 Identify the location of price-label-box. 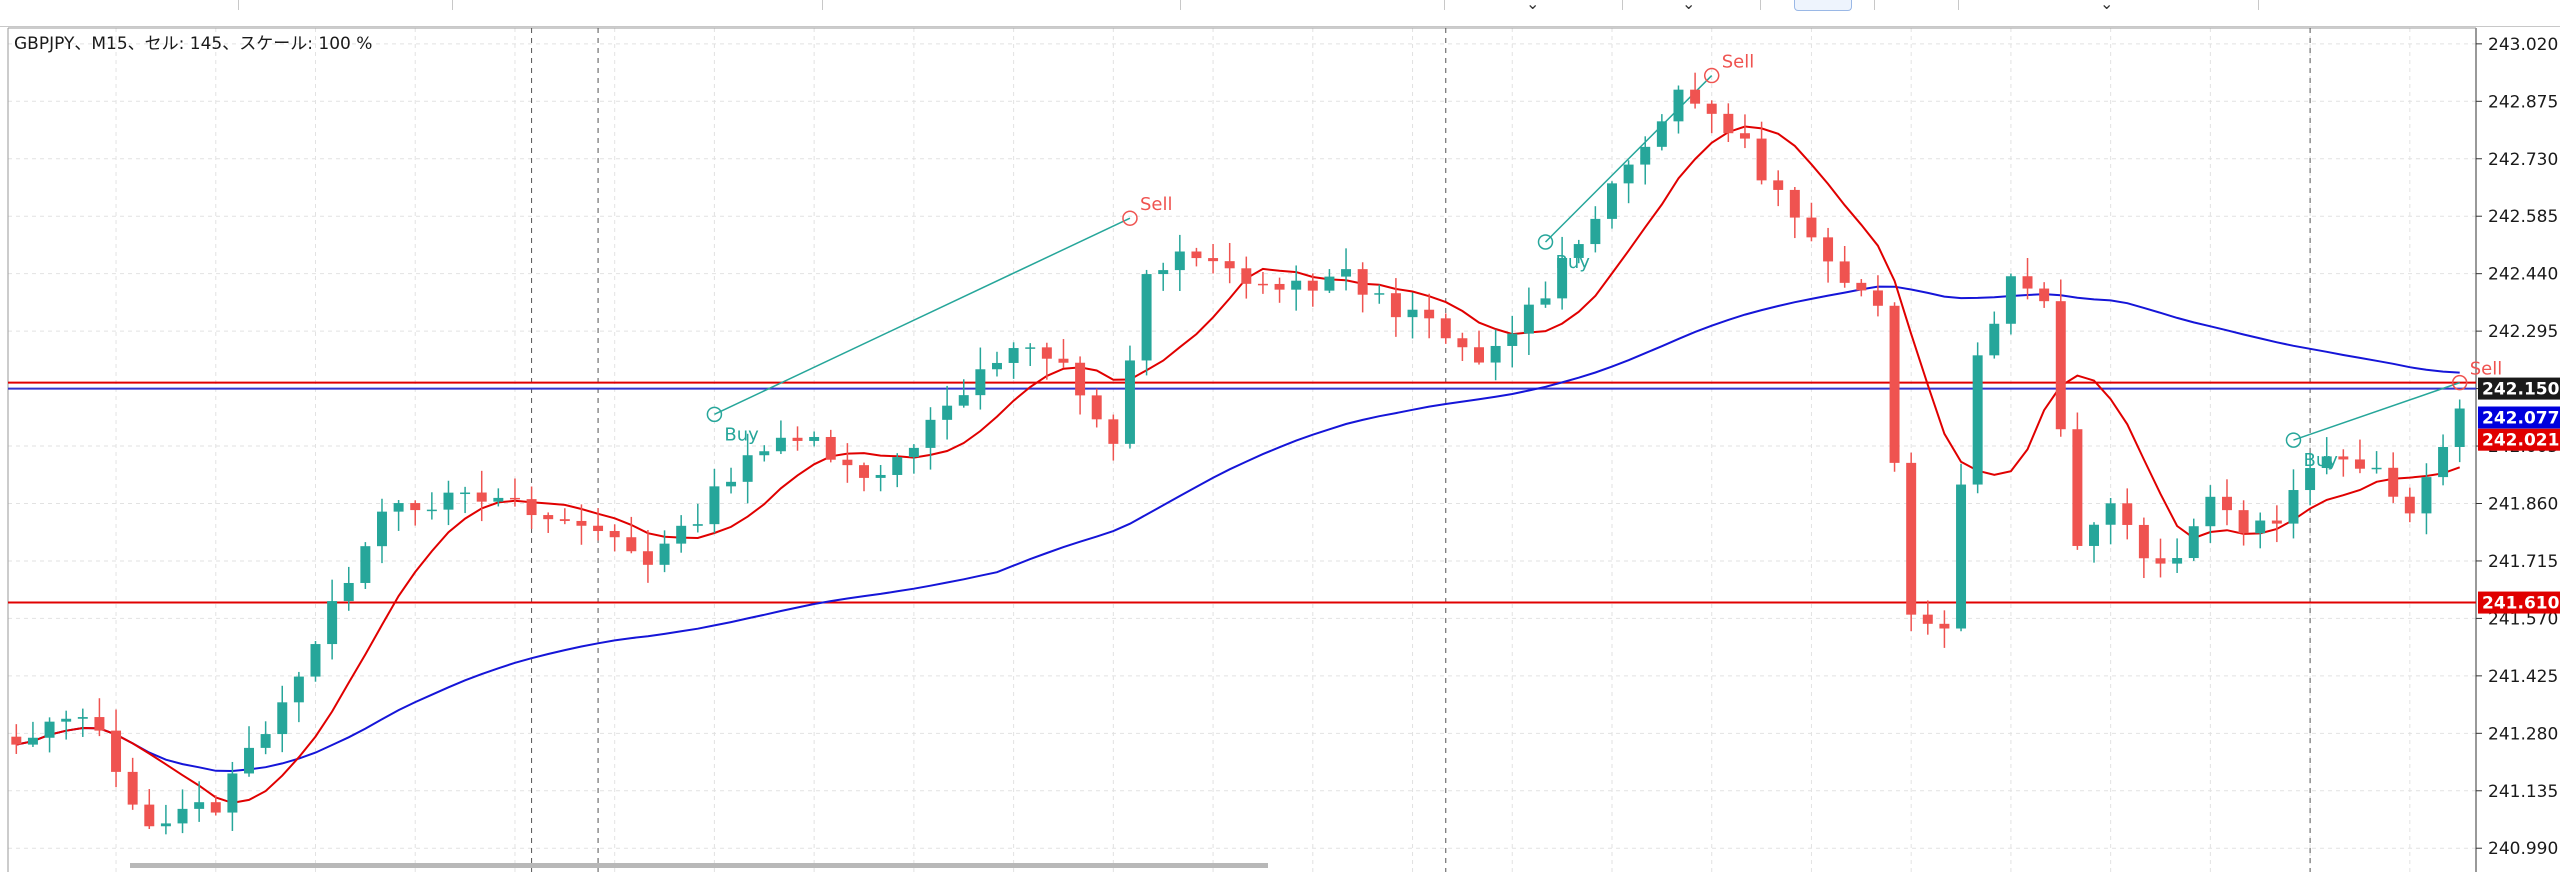
(2519, 439).